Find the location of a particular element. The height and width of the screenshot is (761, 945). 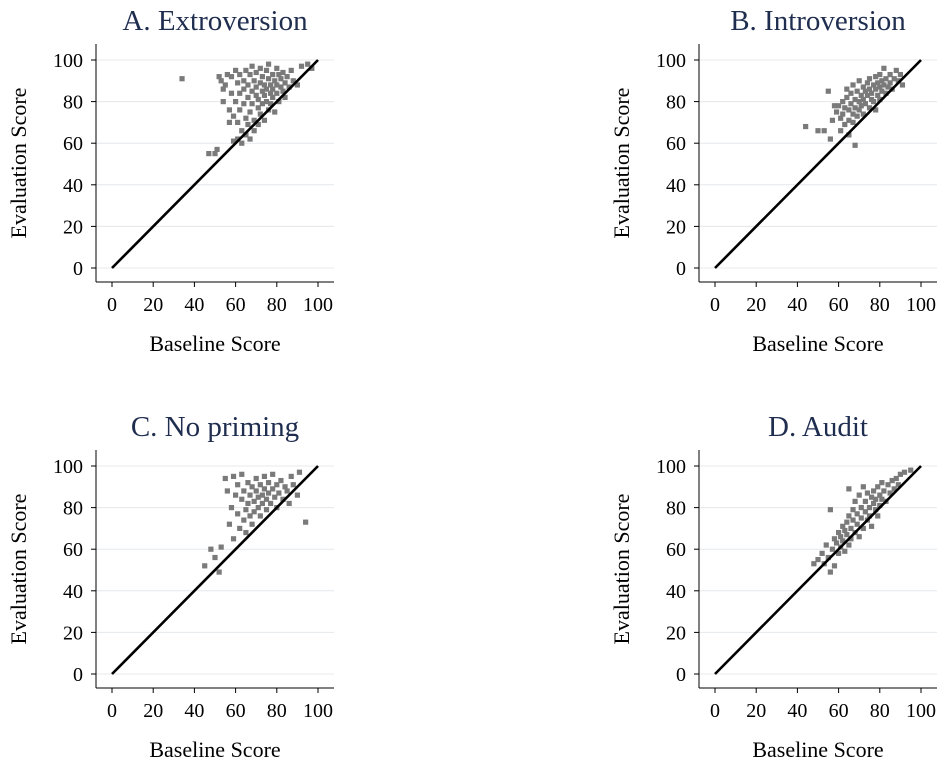

y-tick-label: 20 is located at coordinates (73, 633).